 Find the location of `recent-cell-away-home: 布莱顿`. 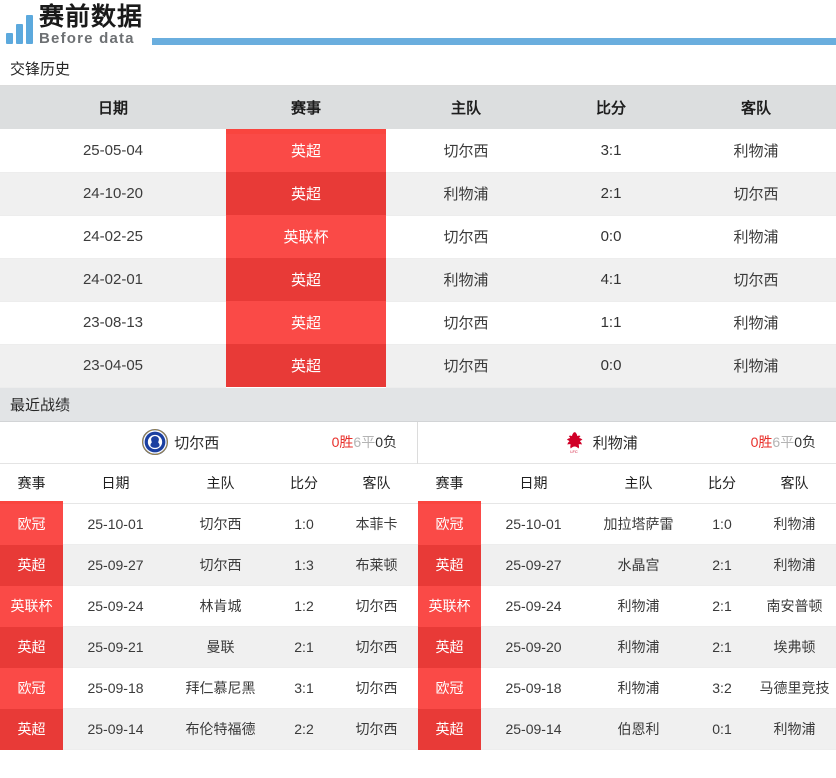

recent-cell-away-home: 布莱顿 is located at coordinates (376, 565).